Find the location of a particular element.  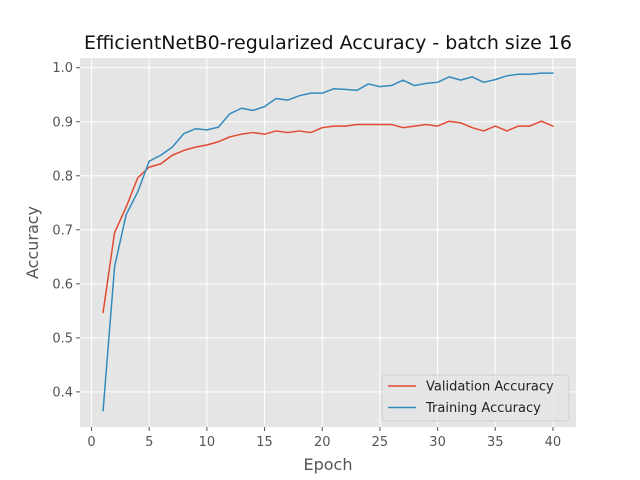

x-tick-label: 10 is located at coordinates (207, 442).